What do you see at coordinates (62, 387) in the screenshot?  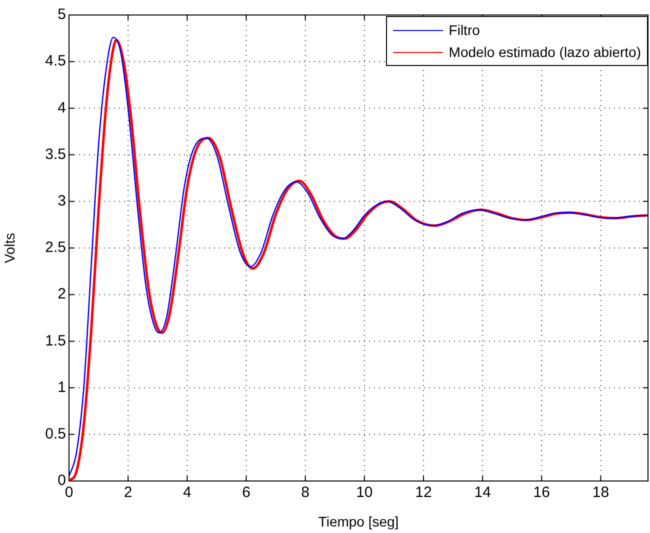 I see `y-tick-label: 1` at bounding box center [62, 387].